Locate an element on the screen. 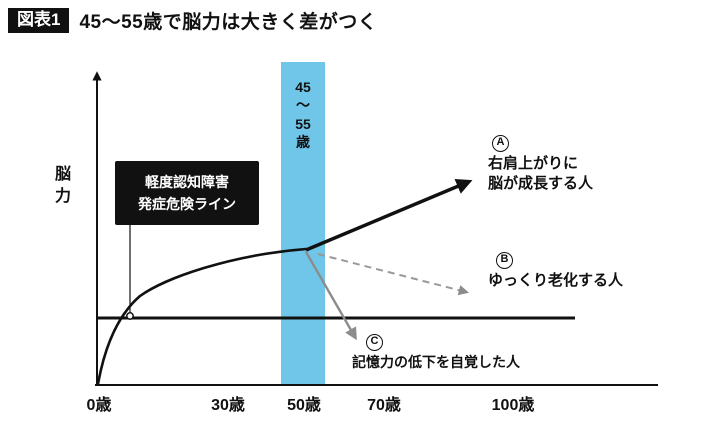 The width and height of the screenshot is (710, 423). branch-a-text: 右肩上がりに 脳が成長する人 is located at coordinates (541, 173).